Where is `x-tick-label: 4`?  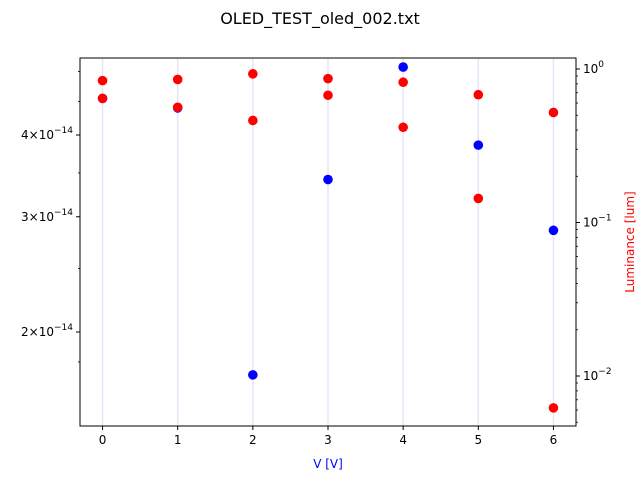
x-tick-label: 4 is located at coordinates (403, 440).